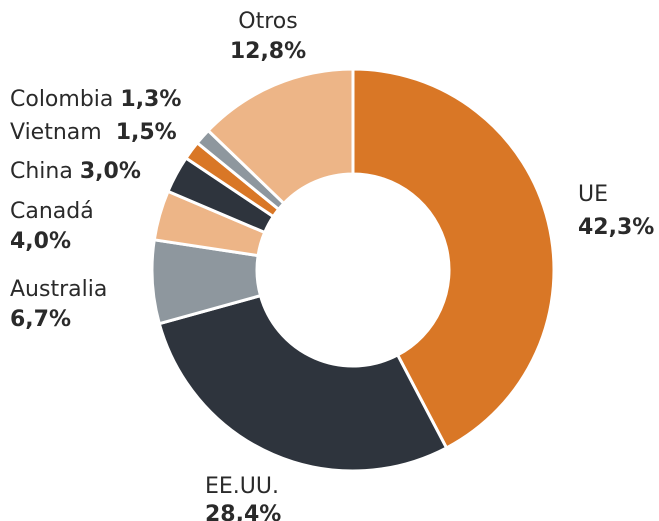  What do you see at coordinates (593, 194) in the screenshot?
I see `slice-label: UE` at bounding box center [593, 194].